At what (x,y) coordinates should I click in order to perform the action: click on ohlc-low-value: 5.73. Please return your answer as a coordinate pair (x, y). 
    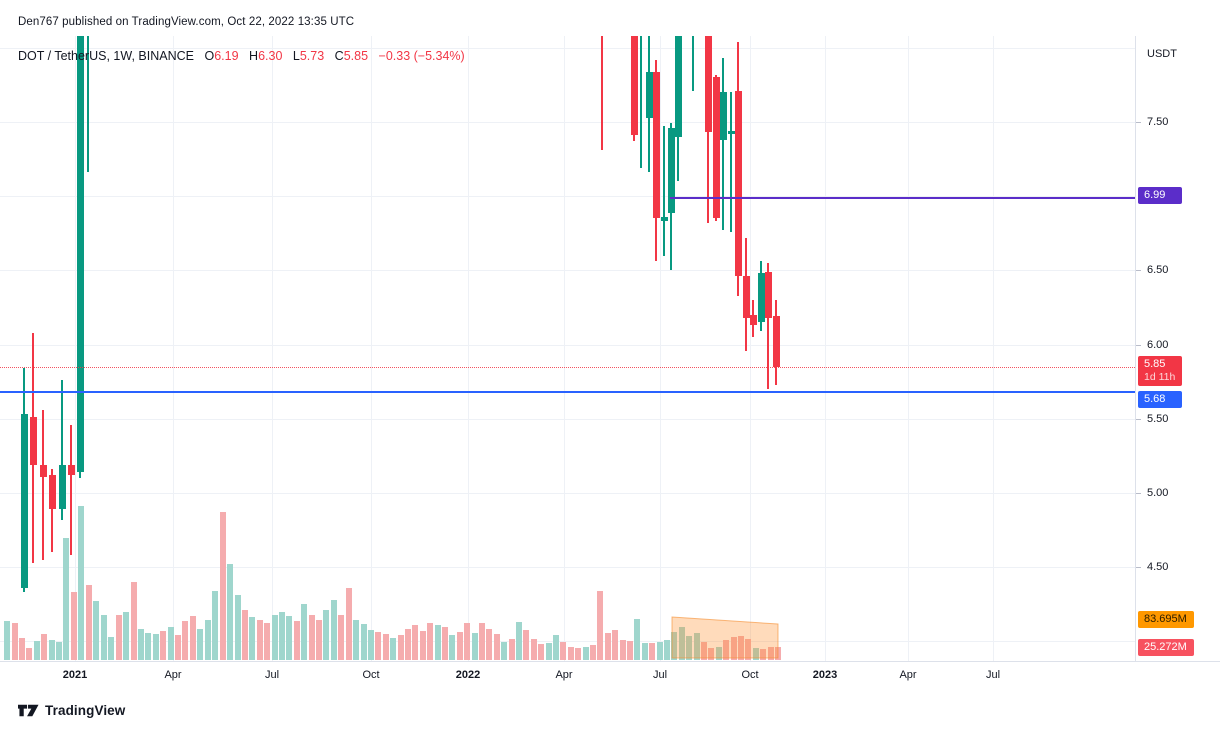
    Looking at the image, I should click on (312, 56).